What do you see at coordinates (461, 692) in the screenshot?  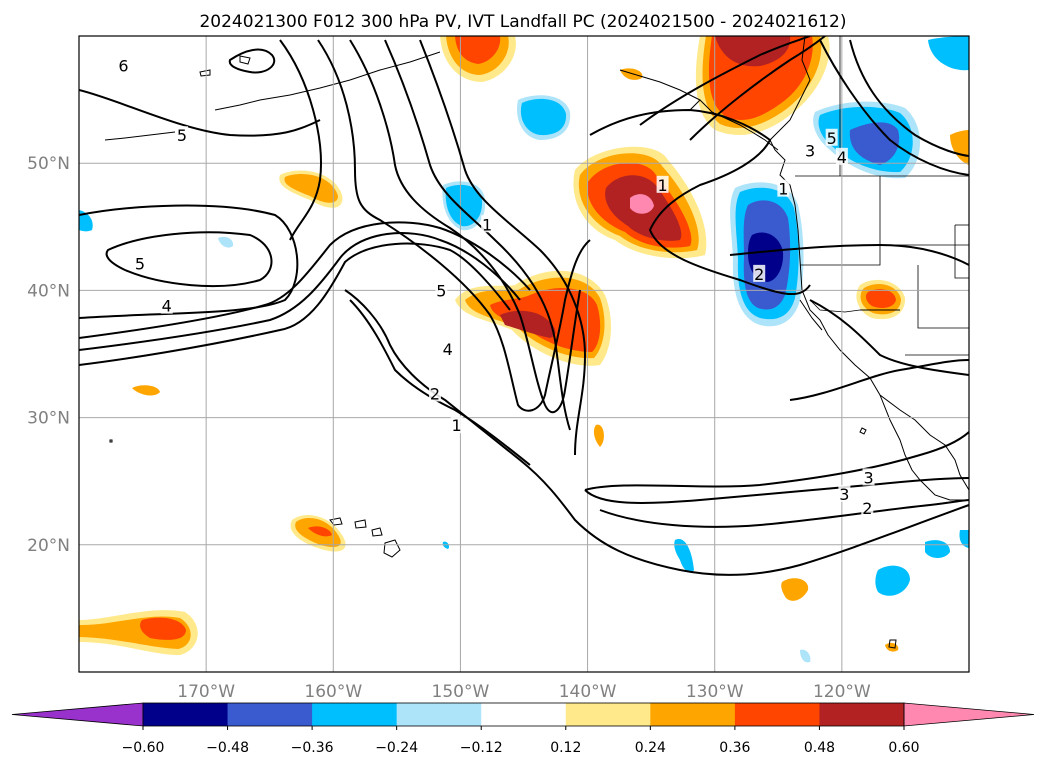 I see `x-tick-label: 150°W` at bounding box center [461, 692].